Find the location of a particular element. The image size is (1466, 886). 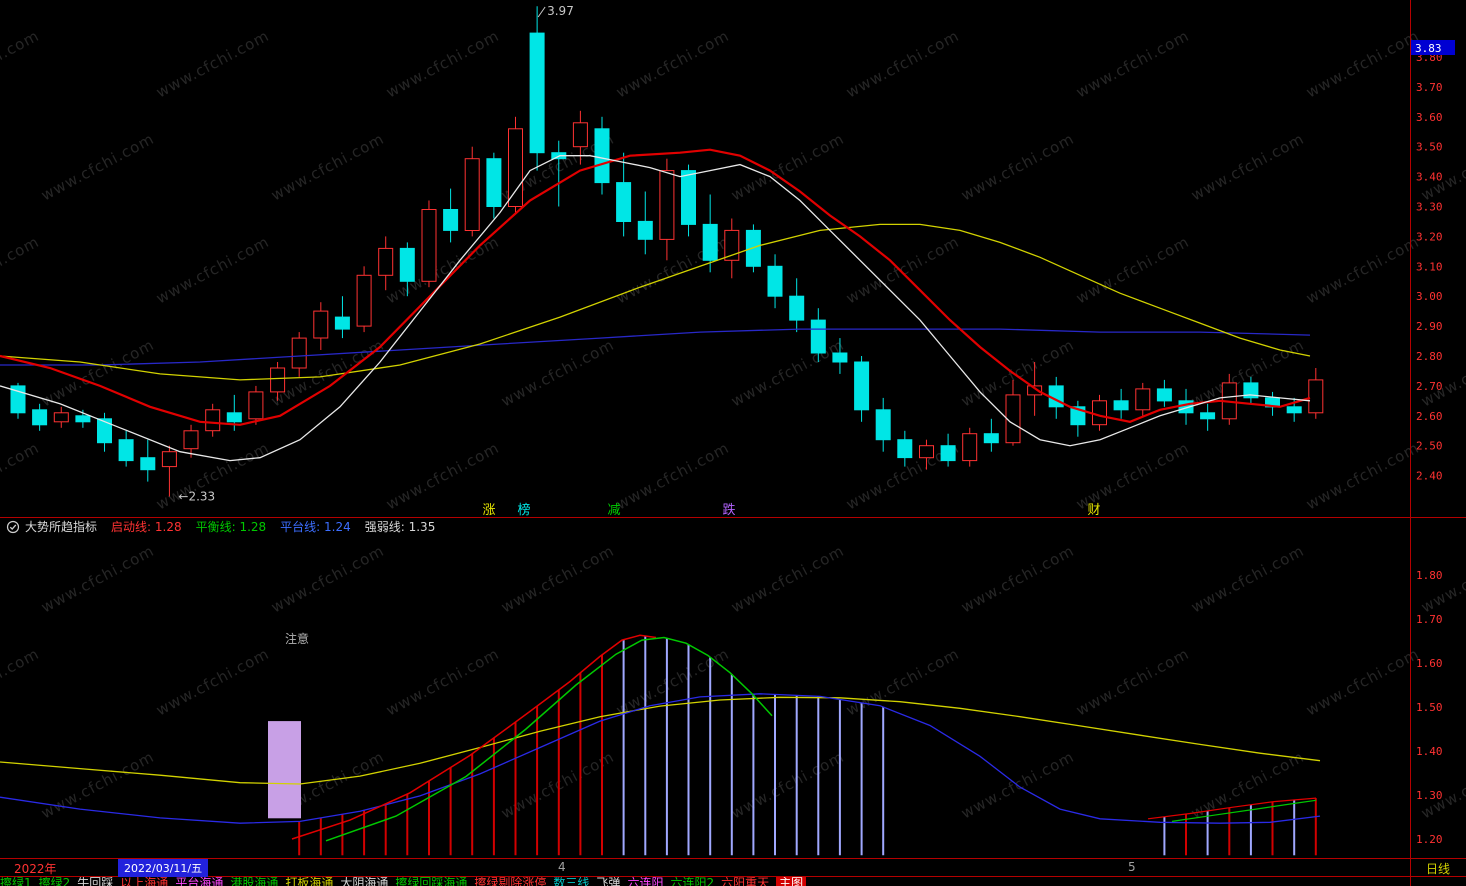

signal-marker: 榜 is located at coordinates (523, 510).